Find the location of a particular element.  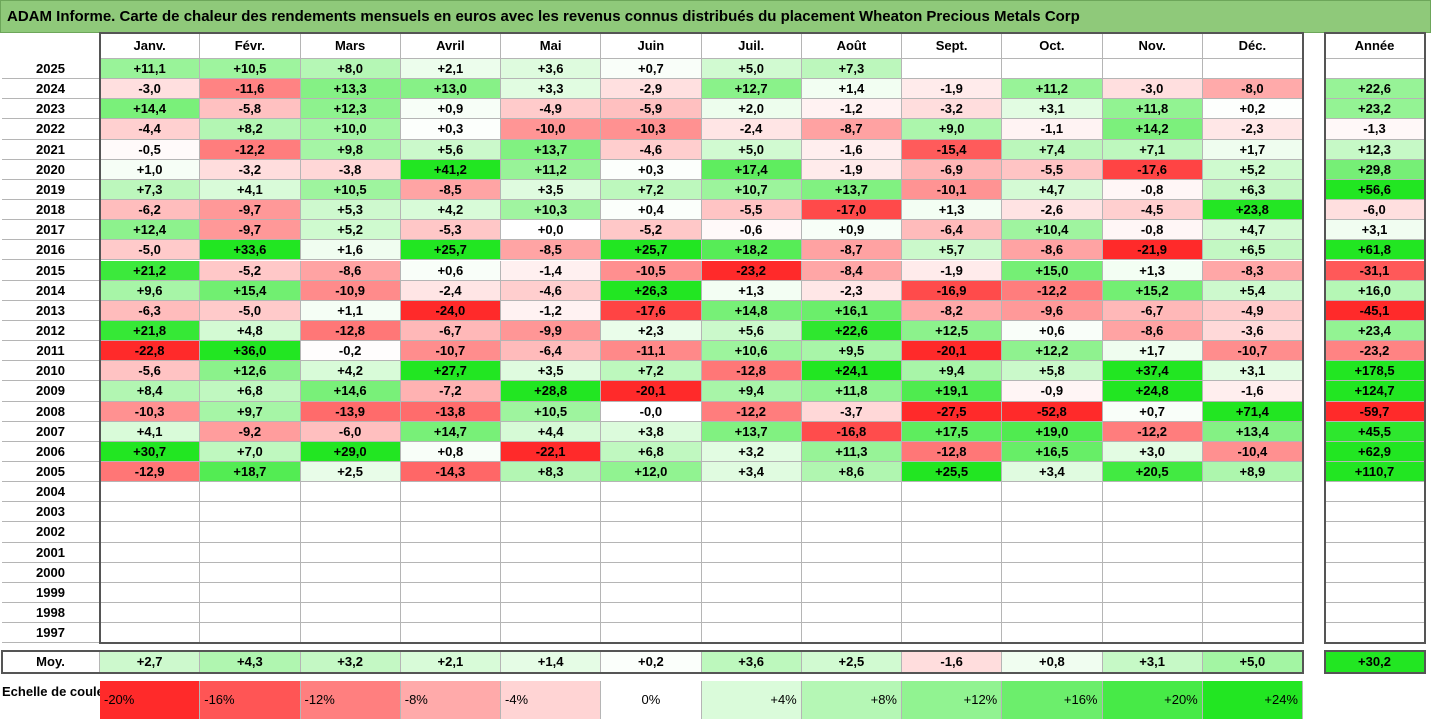

heatmap-cell: -10,0 is located at coordinates (551, 129).